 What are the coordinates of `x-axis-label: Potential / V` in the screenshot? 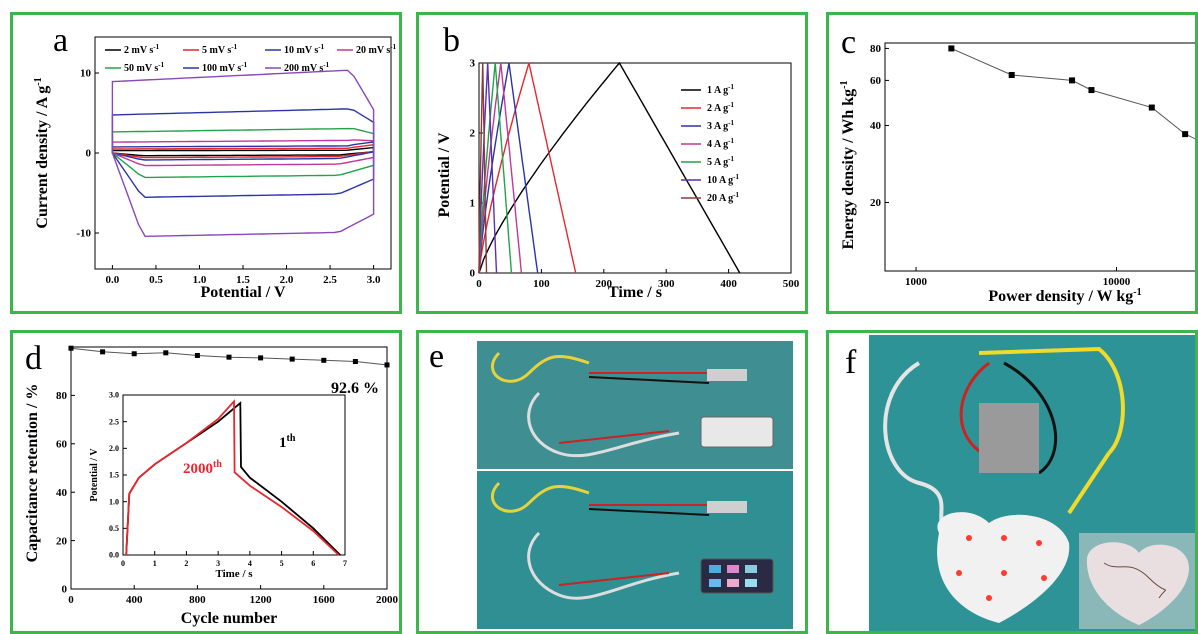 It's located at (242, 292).